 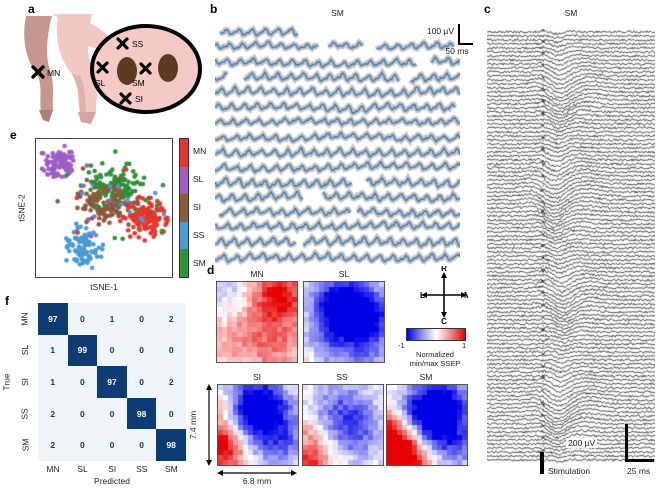 I want to click on legend-label-sm: SM, so click(x=199, y=263).